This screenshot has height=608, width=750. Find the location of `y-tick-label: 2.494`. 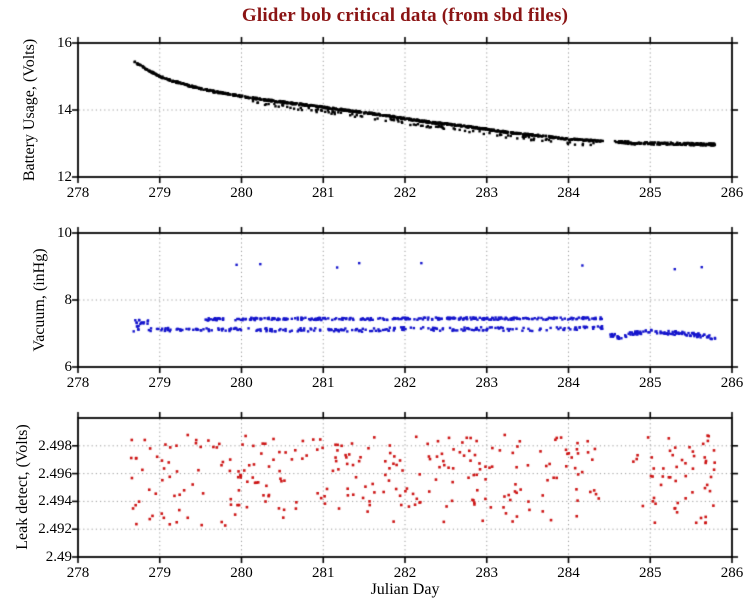

y-tick-label: 2.494 is located at coordinates (55, 501).